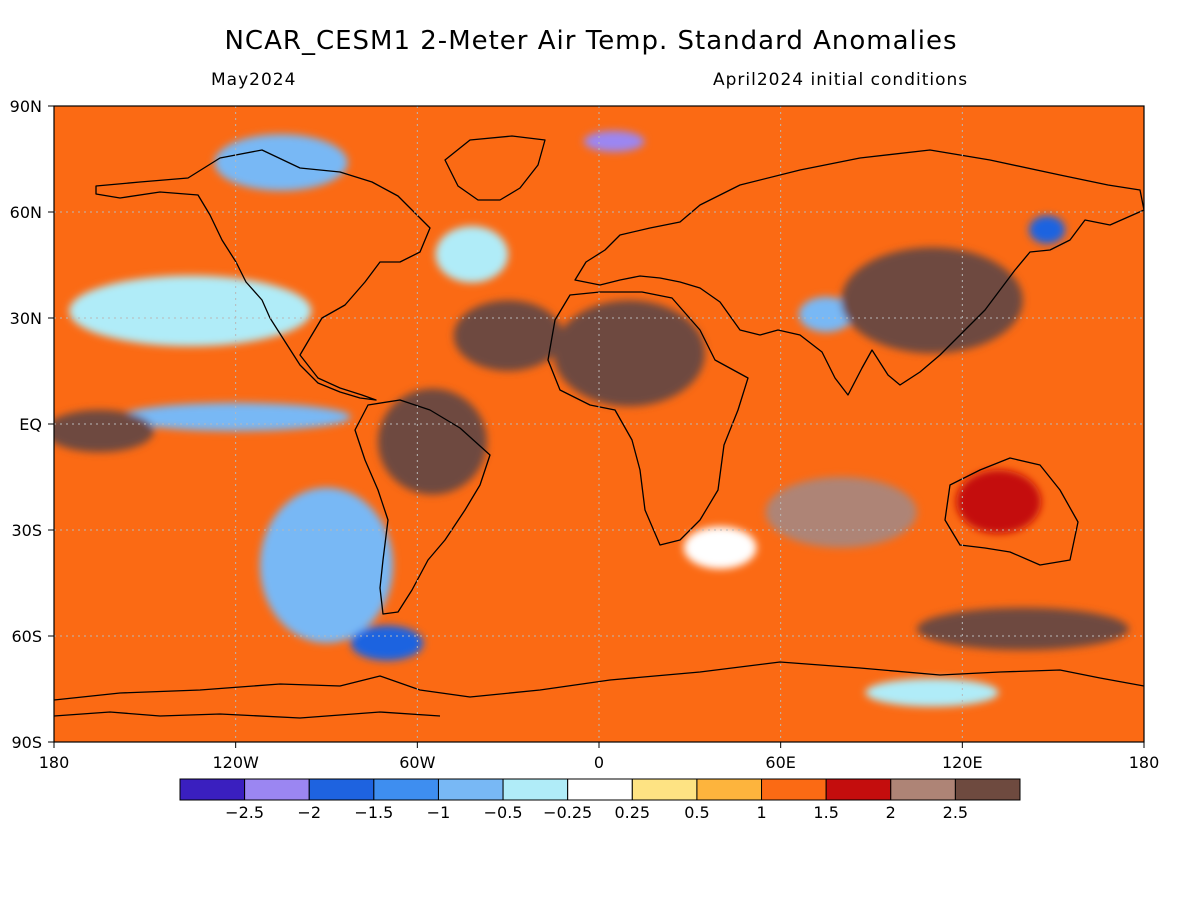 The image size is (1200, 900). Describe the element at coordinates (962, 762) in the screenshot. I see `lon-tick-label: 120E` at that location.